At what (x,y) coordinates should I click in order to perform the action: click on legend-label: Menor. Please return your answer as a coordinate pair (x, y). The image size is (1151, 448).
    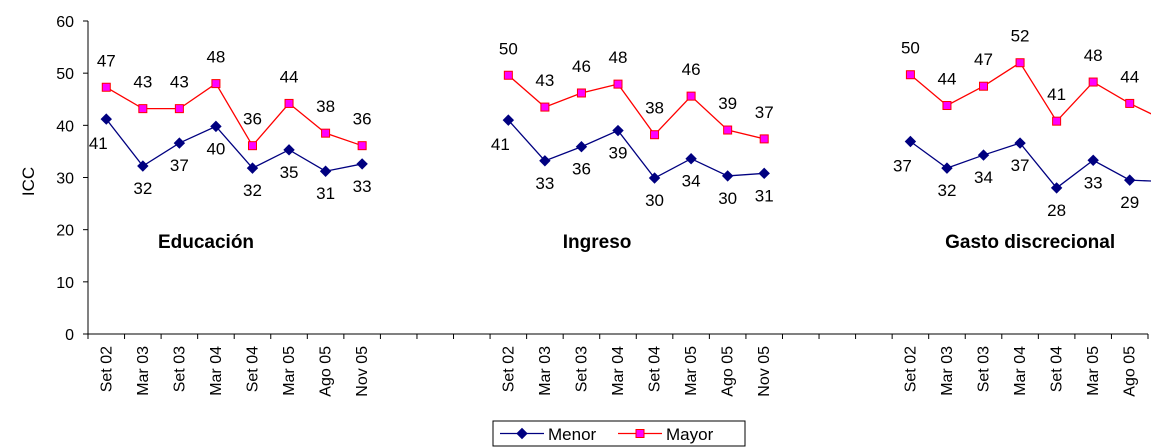
    Looking at the image, I should click on (572, 434).